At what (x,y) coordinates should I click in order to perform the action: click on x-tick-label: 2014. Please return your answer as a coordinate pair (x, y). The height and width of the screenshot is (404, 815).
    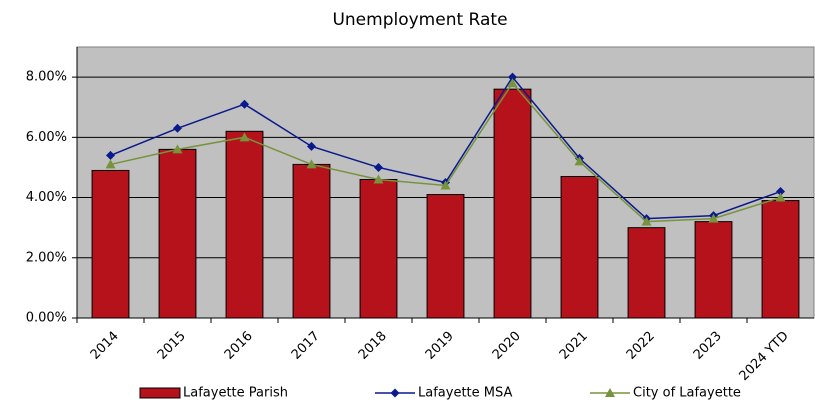
    Looking at the image, I should click on (105, 346).